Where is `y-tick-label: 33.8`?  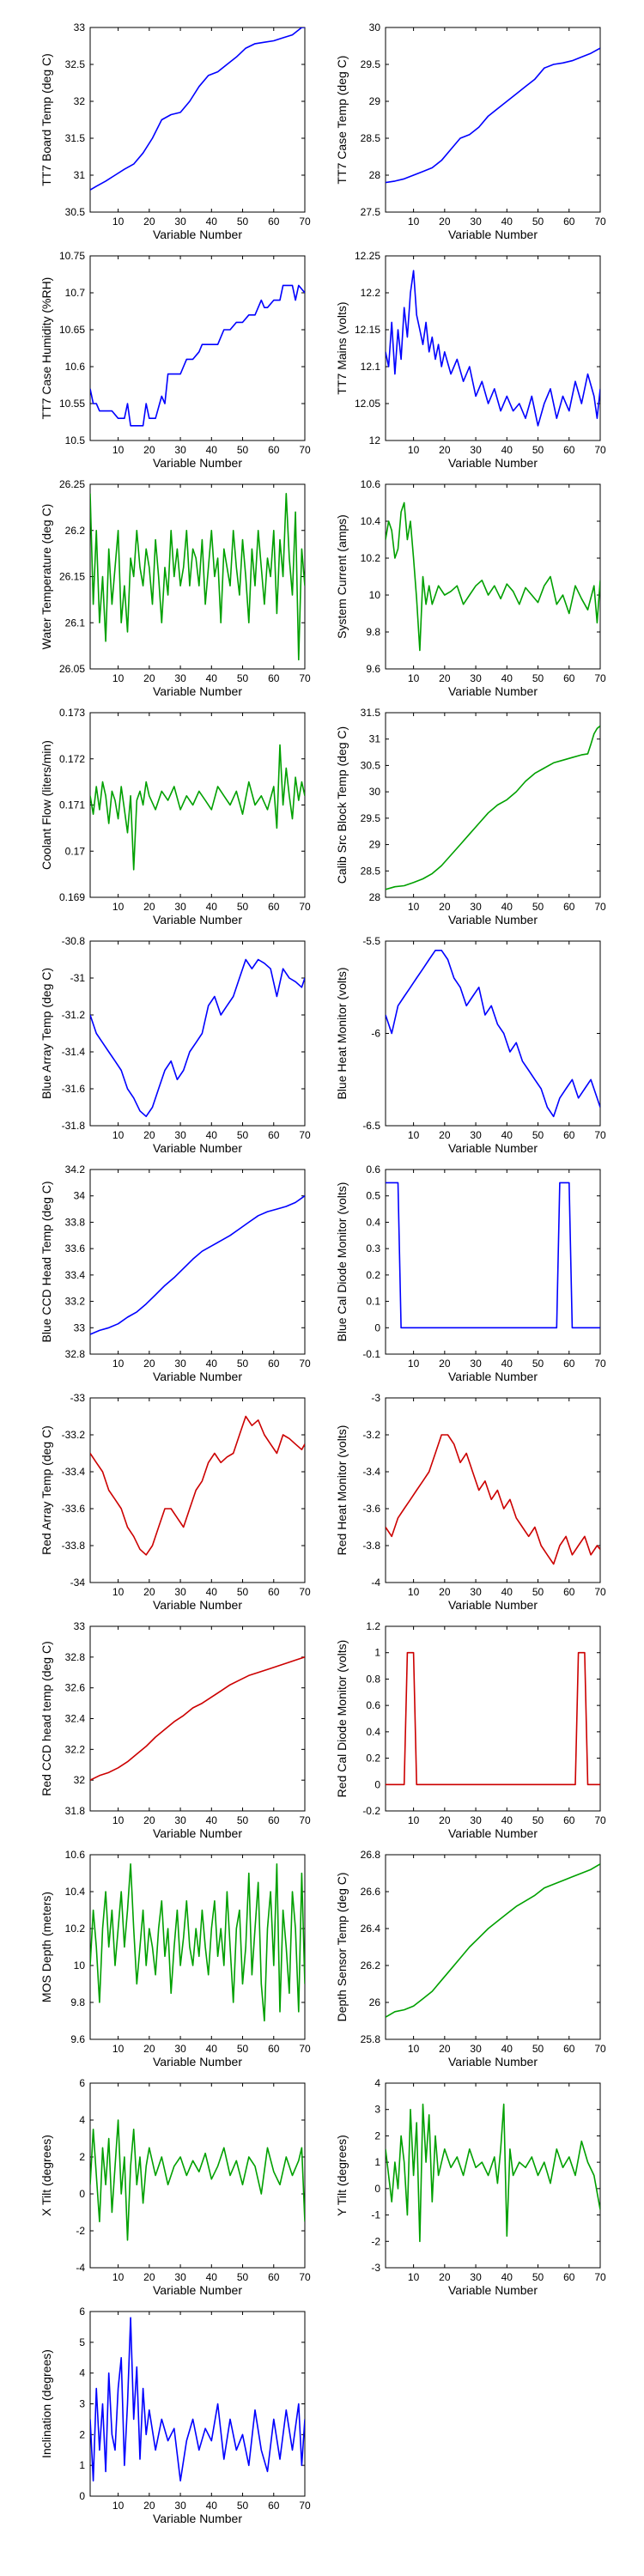
y-tick-label: 33.8 is located at coordinates (75, 1222).